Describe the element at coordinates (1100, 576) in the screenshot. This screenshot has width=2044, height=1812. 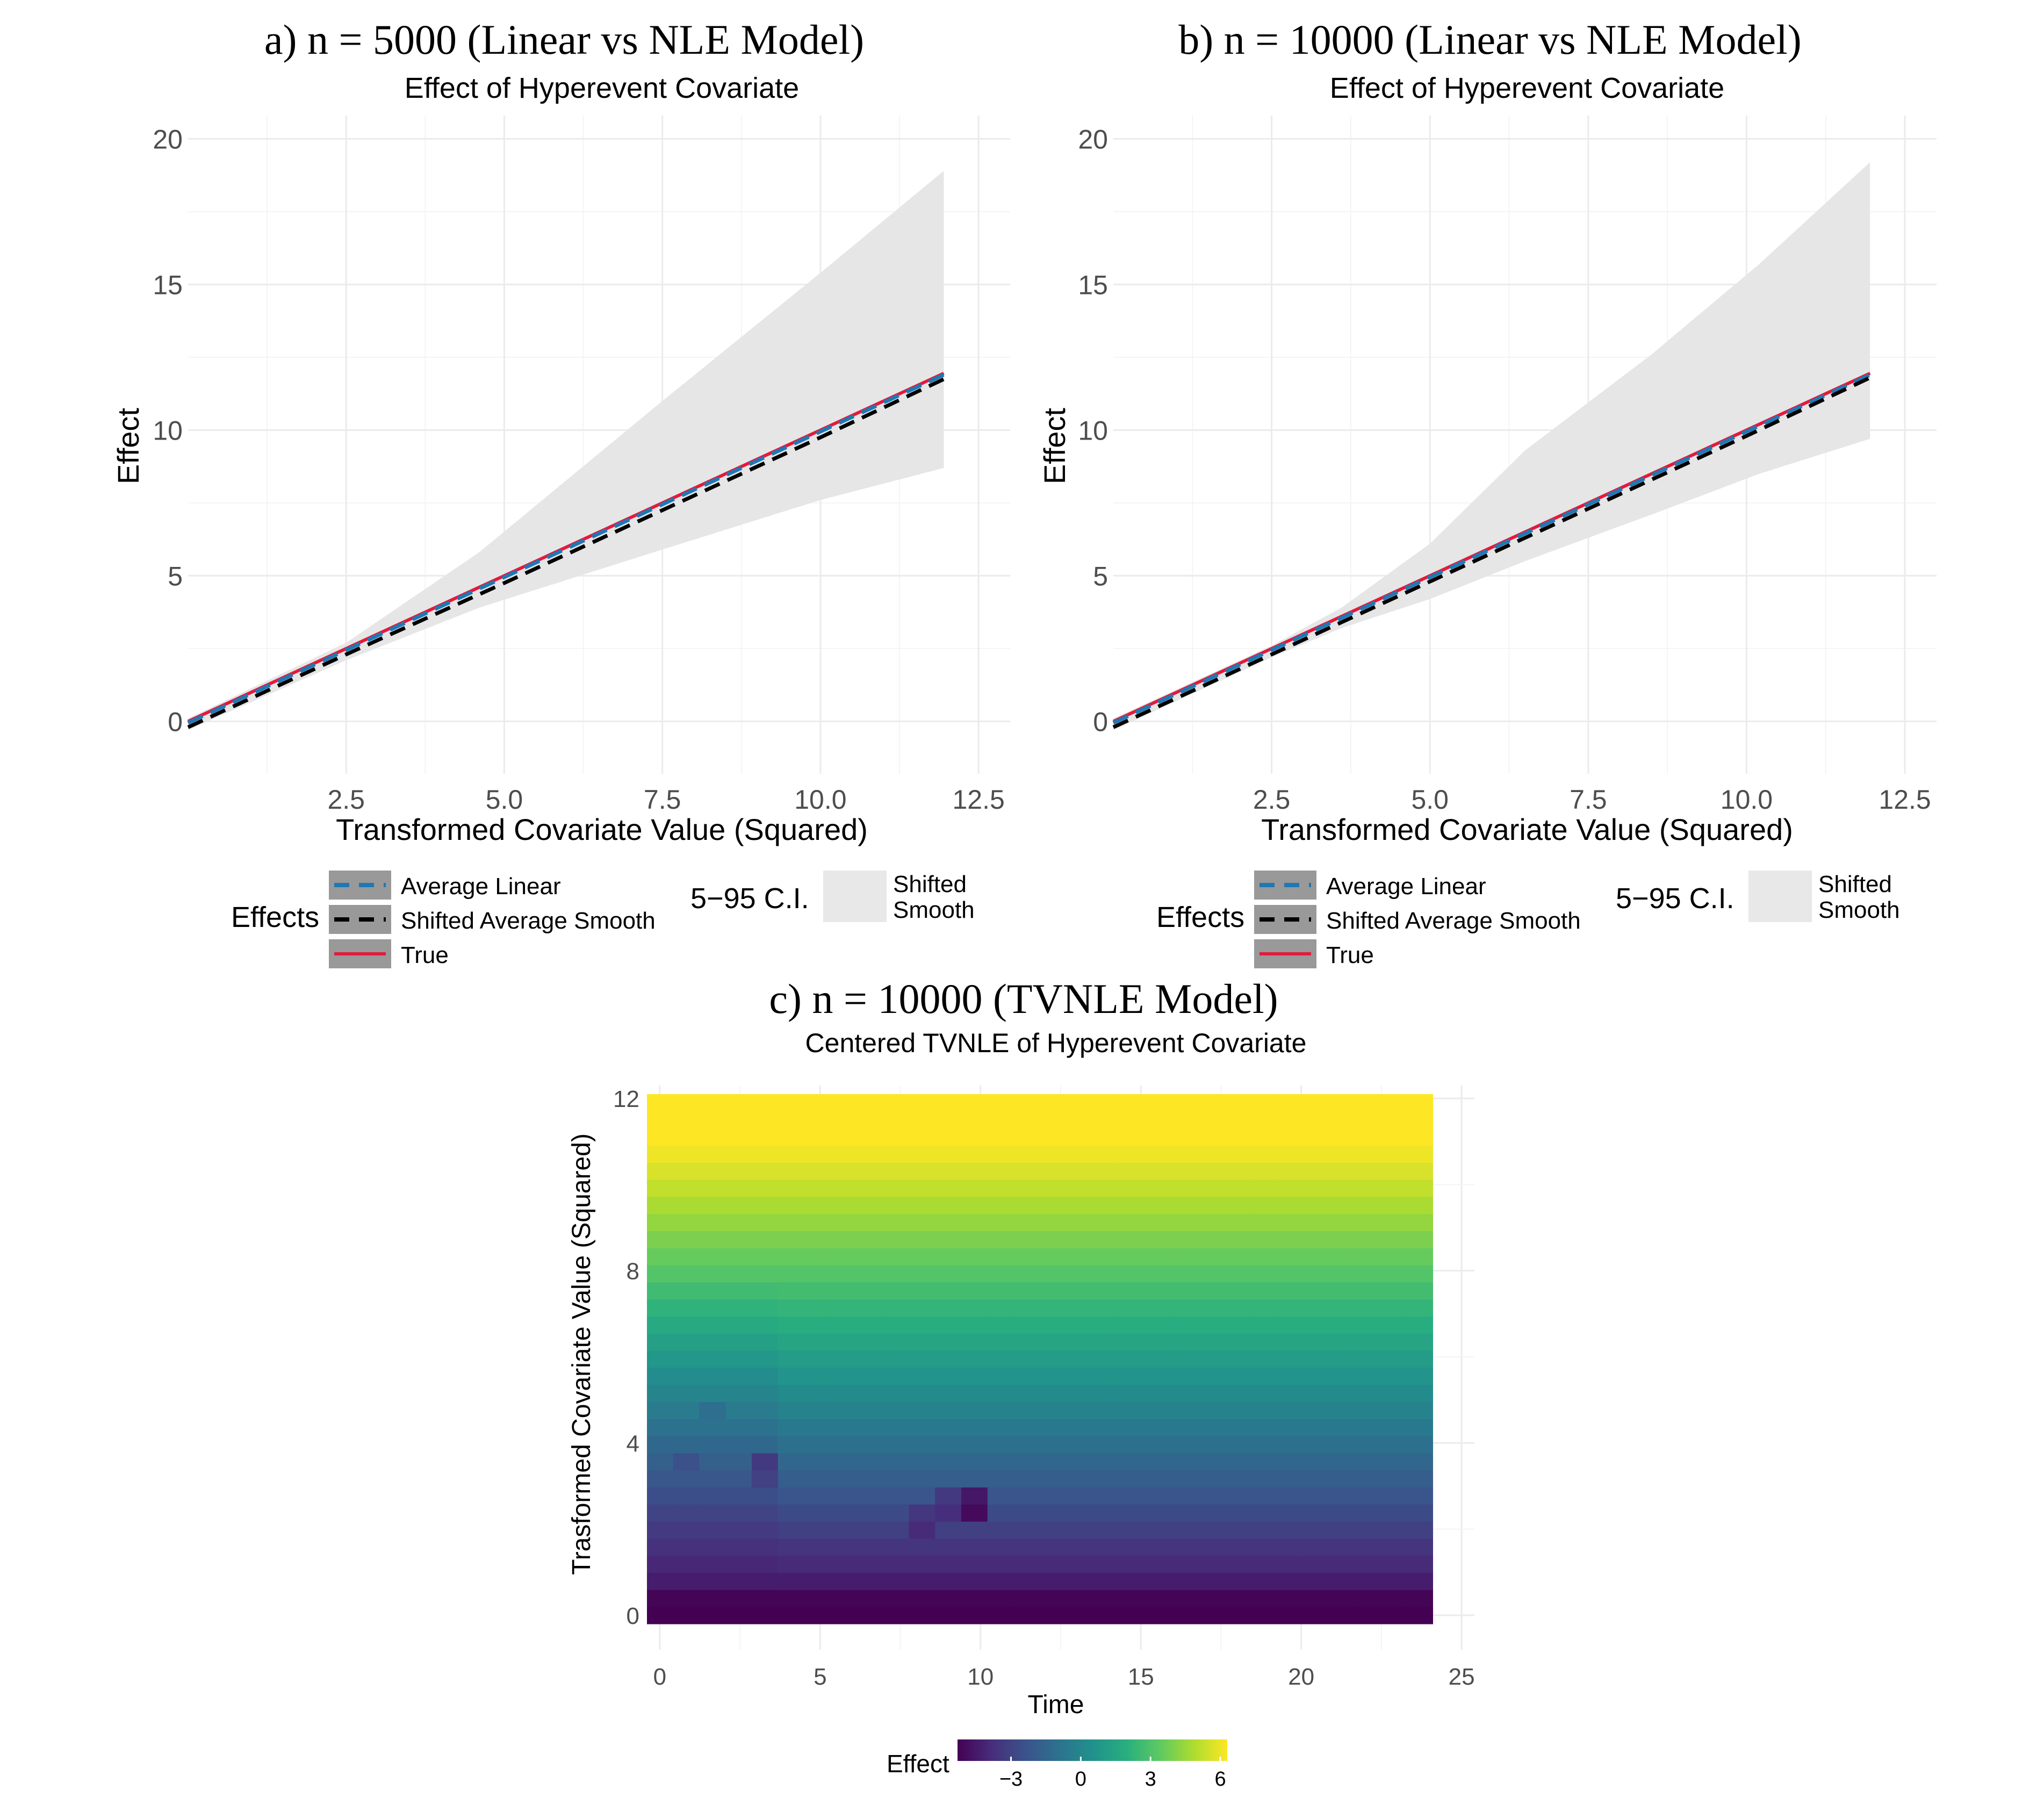
I see `panel-b-y-tick-label: 5` at that location.